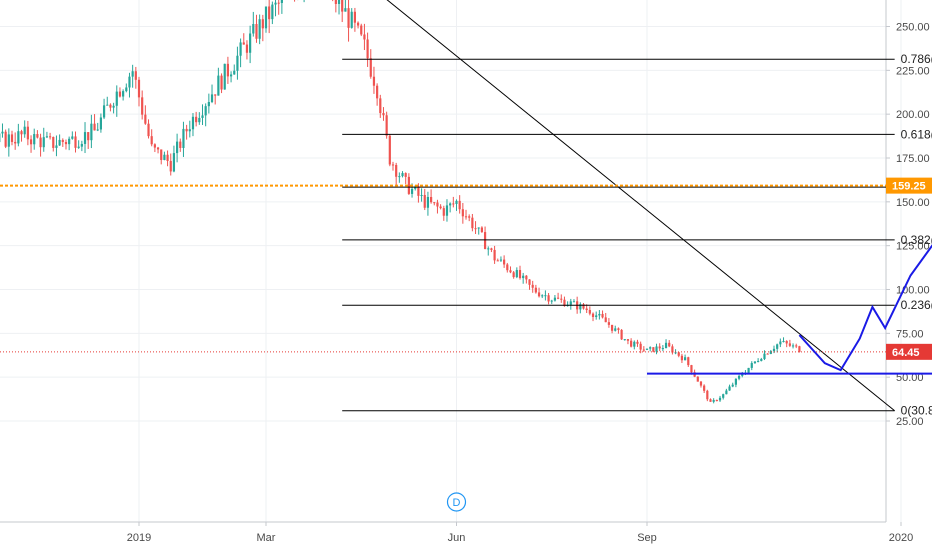 This screenshot has height=550, width=932. Describe the element at coordinates (266, 538) in the screenshot. I see `x-tick-label: Mar` at that location.